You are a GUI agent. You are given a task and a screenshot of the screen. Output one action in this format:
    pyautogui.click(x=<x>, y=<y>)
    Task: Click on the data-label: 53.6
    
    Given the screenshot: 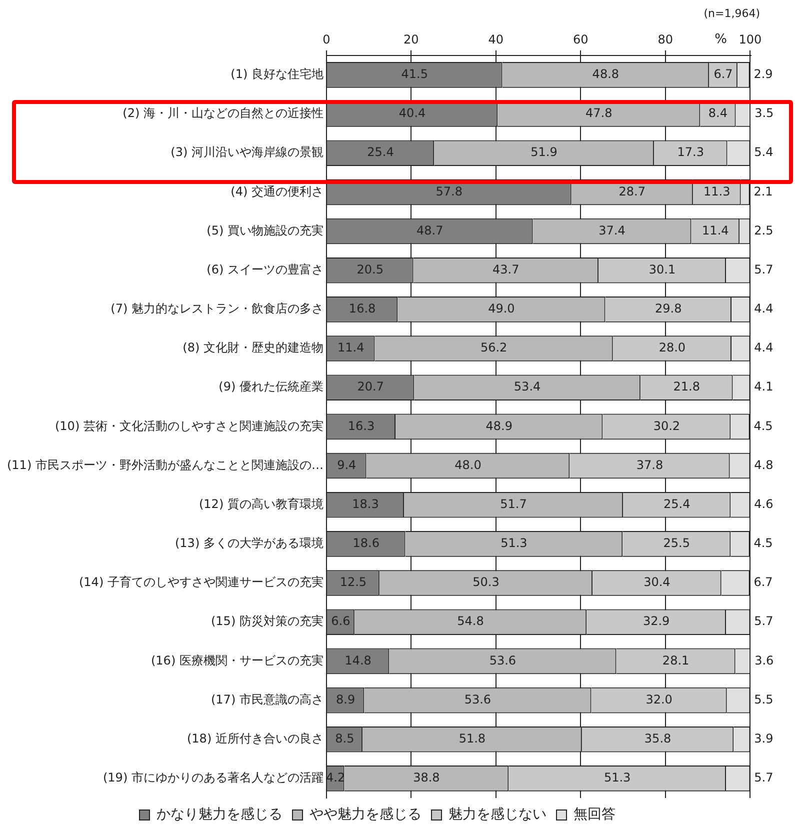 What is the action you would take?
    pyautogui.click(x=502, y=660)
    